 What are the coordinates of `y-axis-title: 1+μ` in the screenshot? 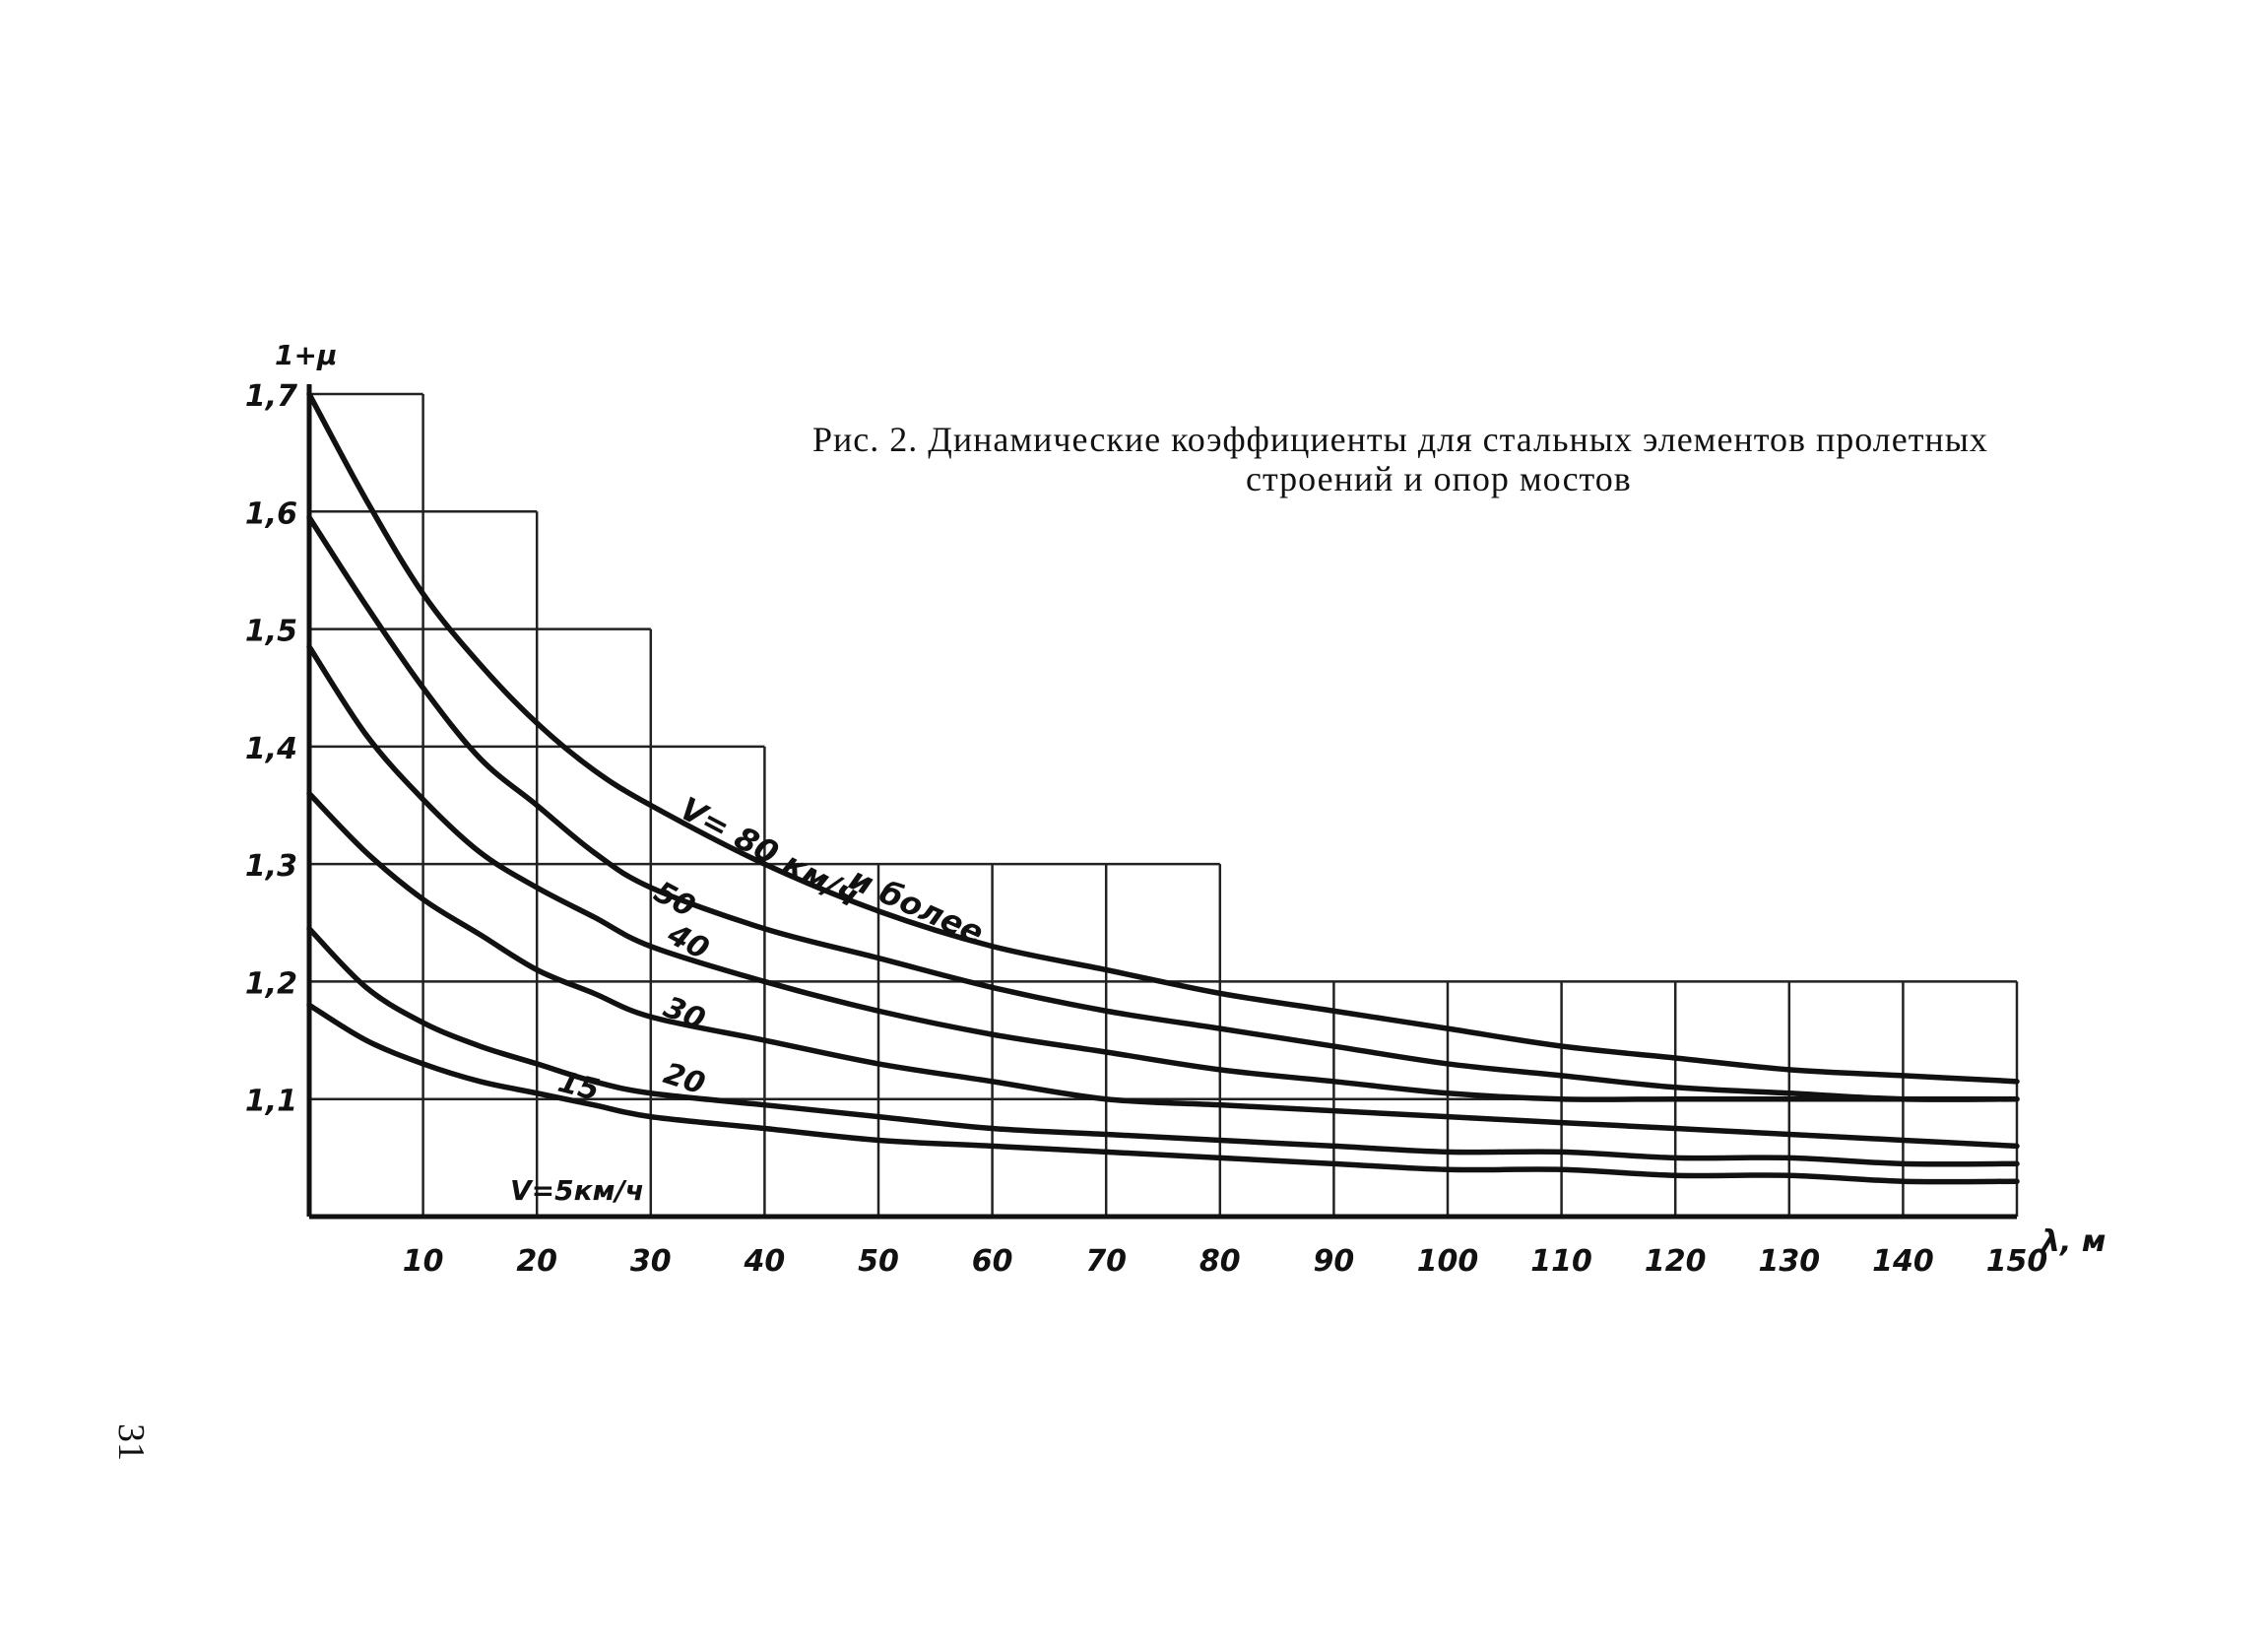 It's located at (307, 355).